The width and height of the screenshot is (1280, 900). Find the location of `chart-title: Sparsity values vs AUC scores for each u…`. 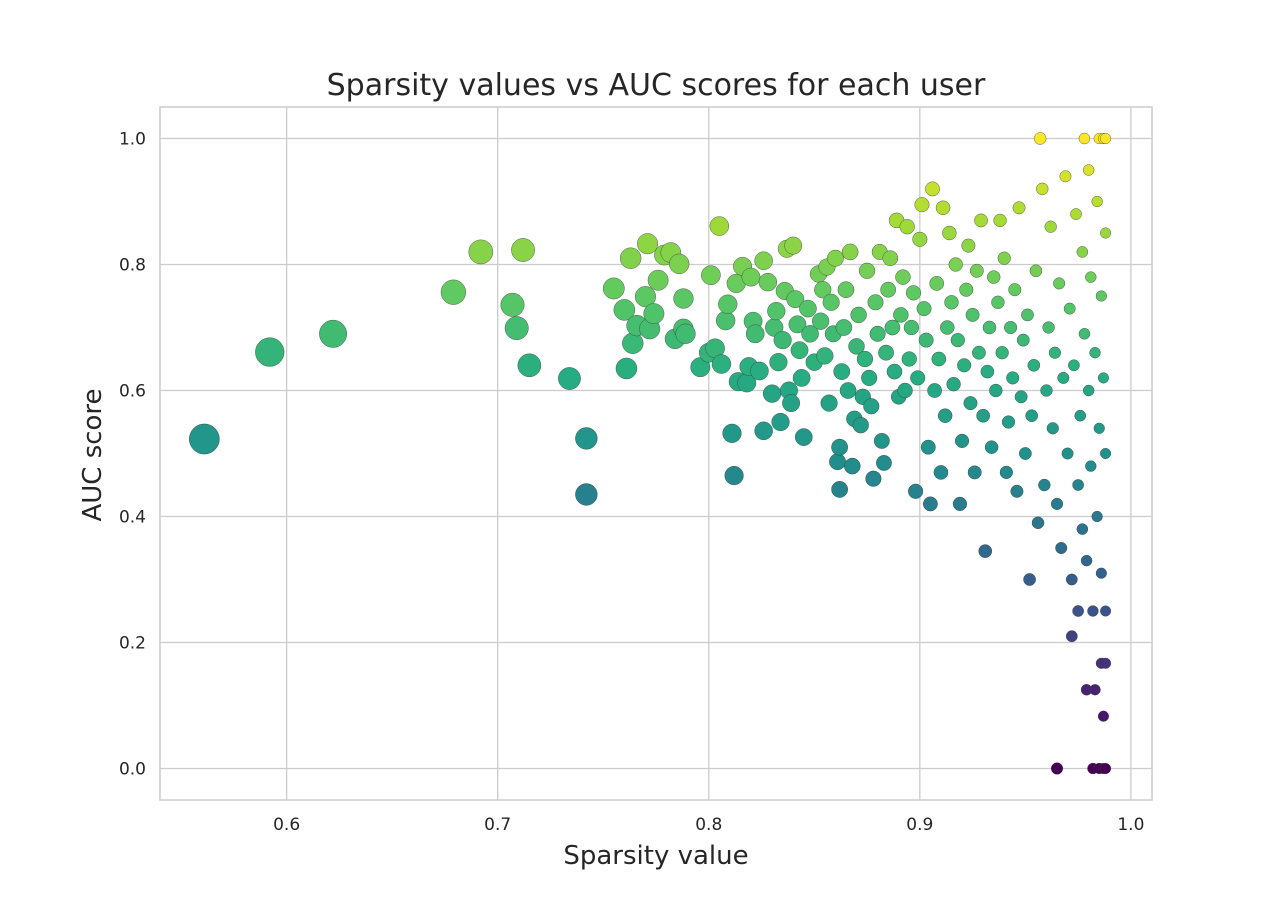

chart-title: Sparsity values vs AUC scores for each u… is located at coordinates (656, 85).